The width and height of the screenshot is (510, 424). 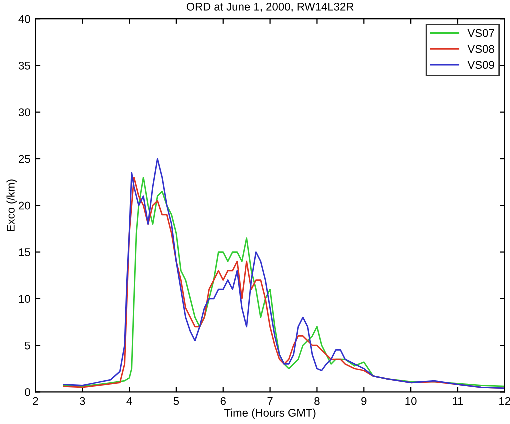 I want to click on x-axis-title: Time (Hours GMT), so click(x=270, y=414).